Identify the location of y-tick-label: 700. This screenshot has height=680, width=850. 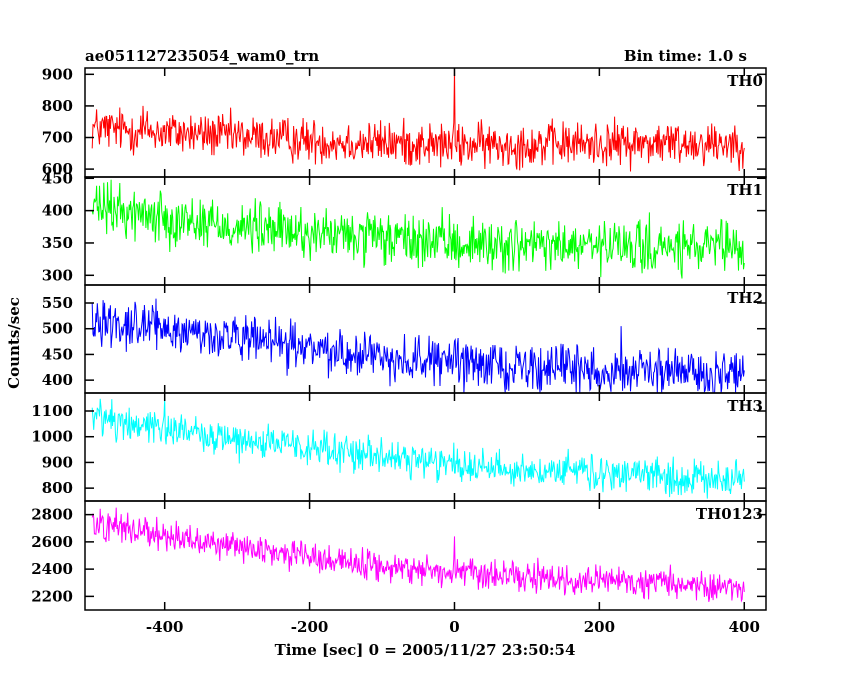
(57, 138).